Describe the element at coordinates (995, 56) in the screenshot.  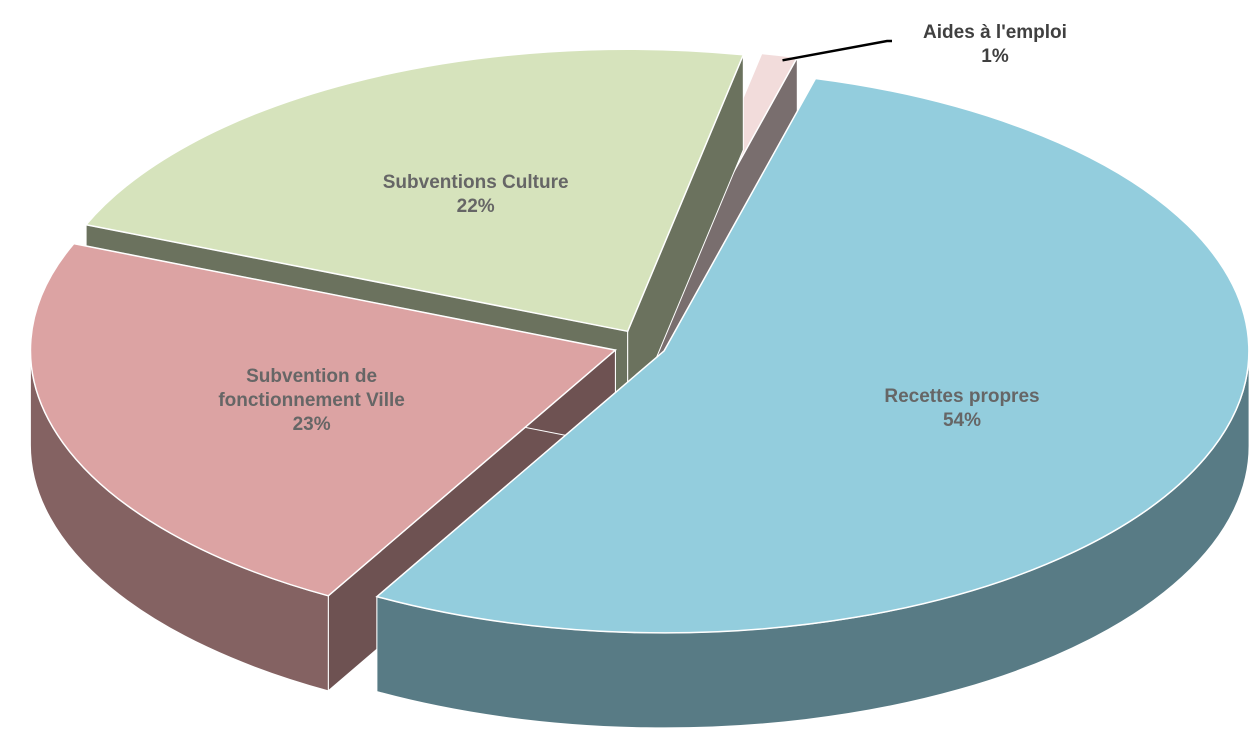
I see `slice-value: 1%` at that location.